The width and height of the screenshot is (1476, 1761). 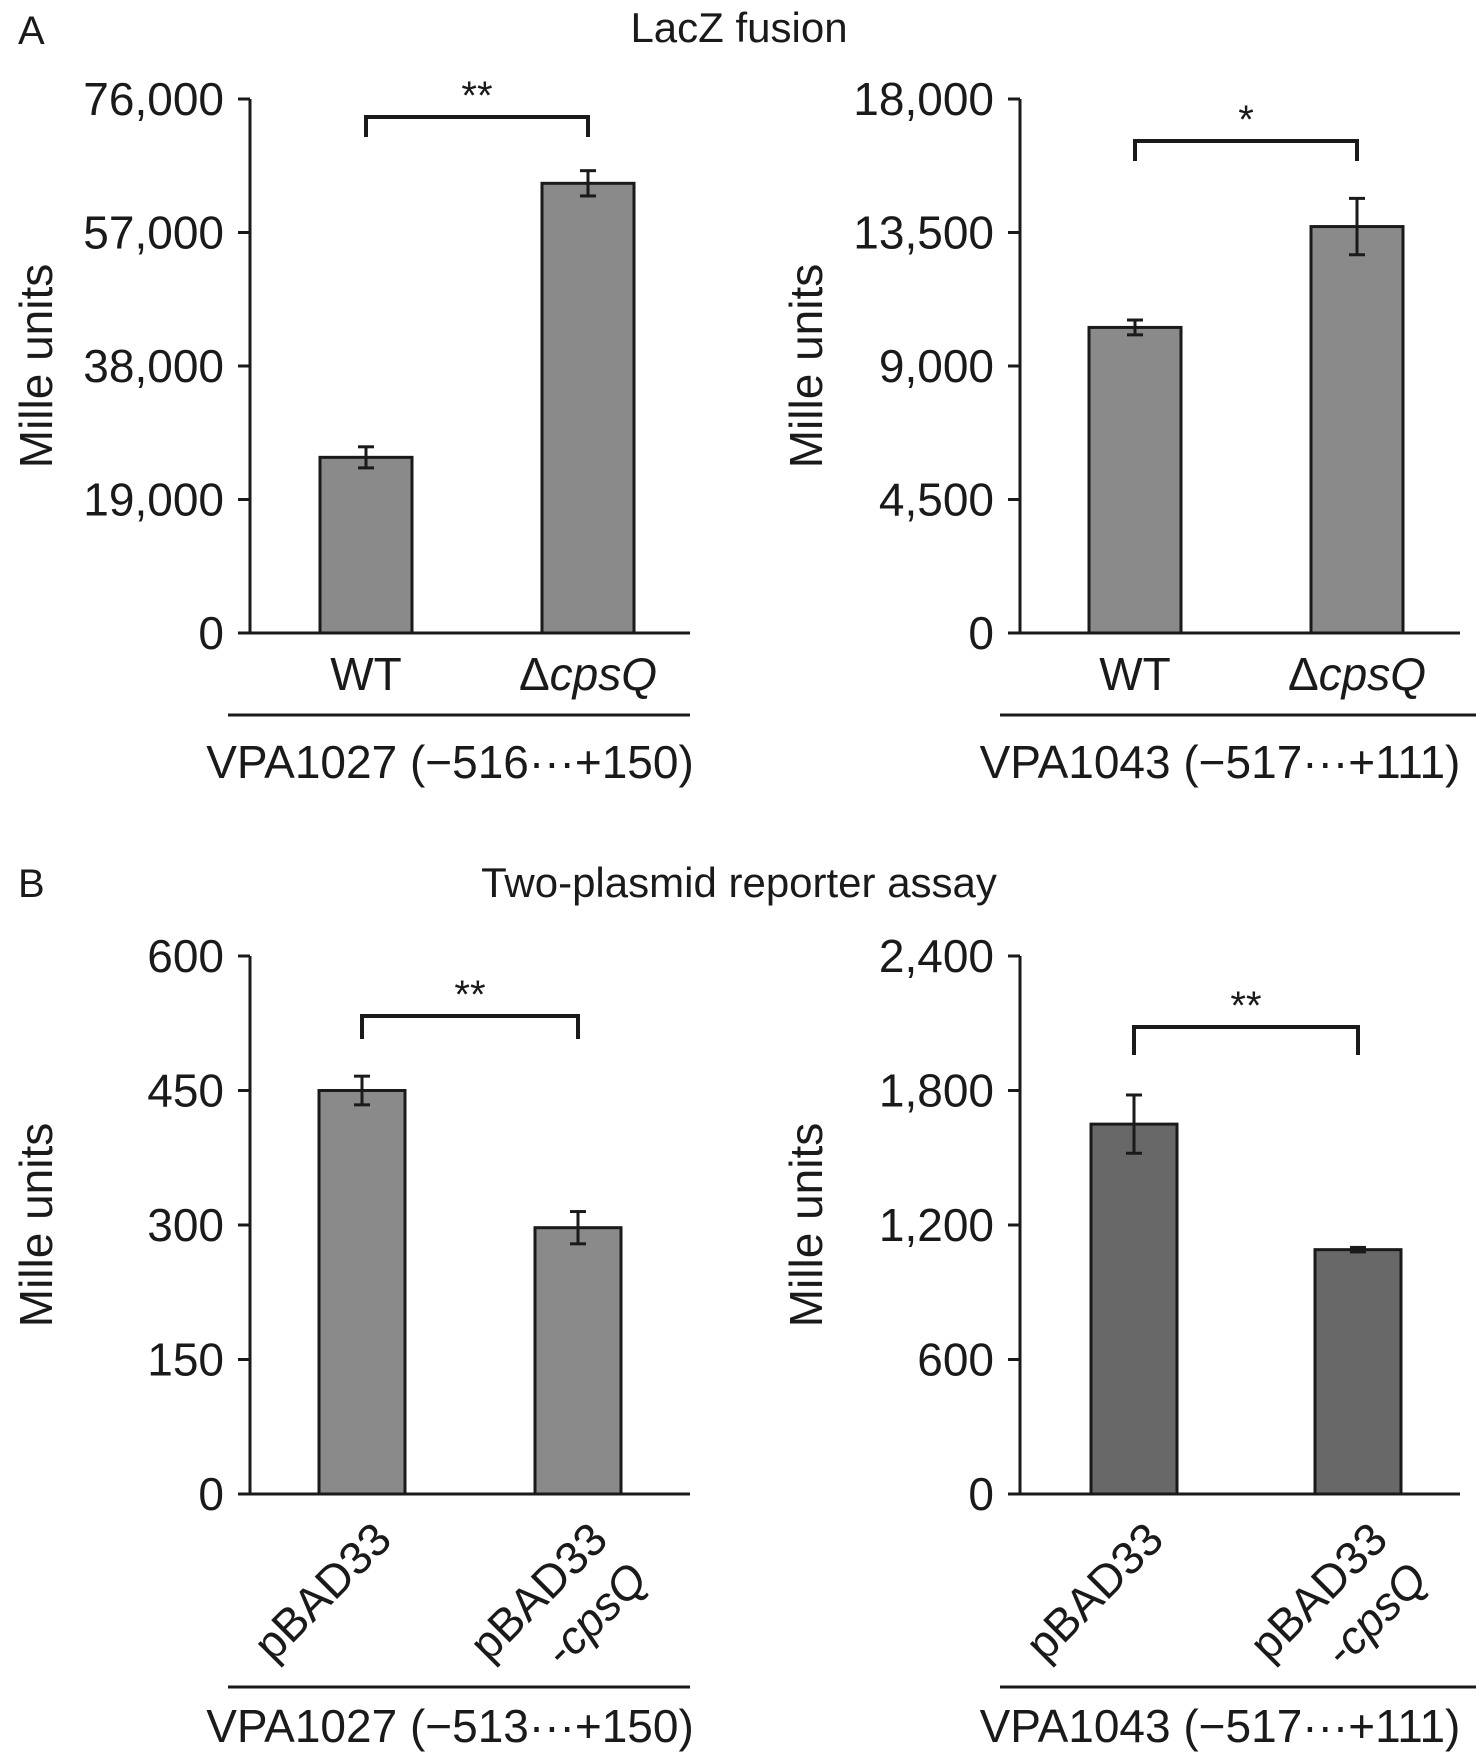 What do you see at coordinates (31, 884) in the screenshot?
I see `panel-b-letter: B` at bounding box center [31, 884].